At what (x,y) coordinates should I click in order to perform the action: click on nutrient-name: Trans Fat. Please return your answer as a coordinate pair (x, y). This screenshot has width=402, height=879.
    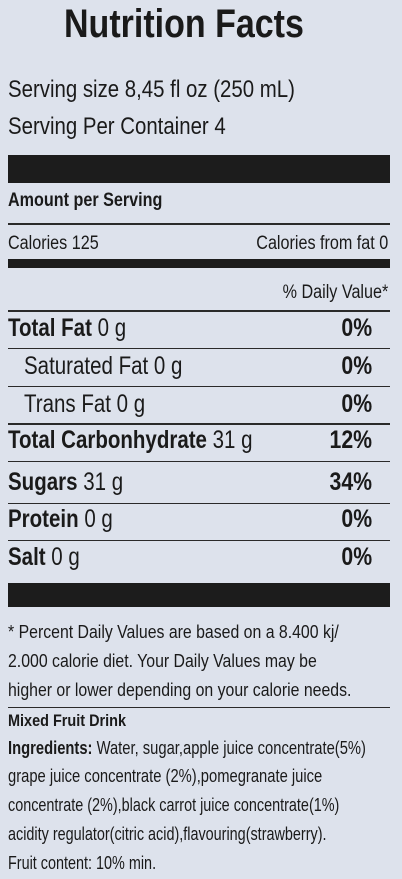
    Looking at the image, I should click on (67, 404).